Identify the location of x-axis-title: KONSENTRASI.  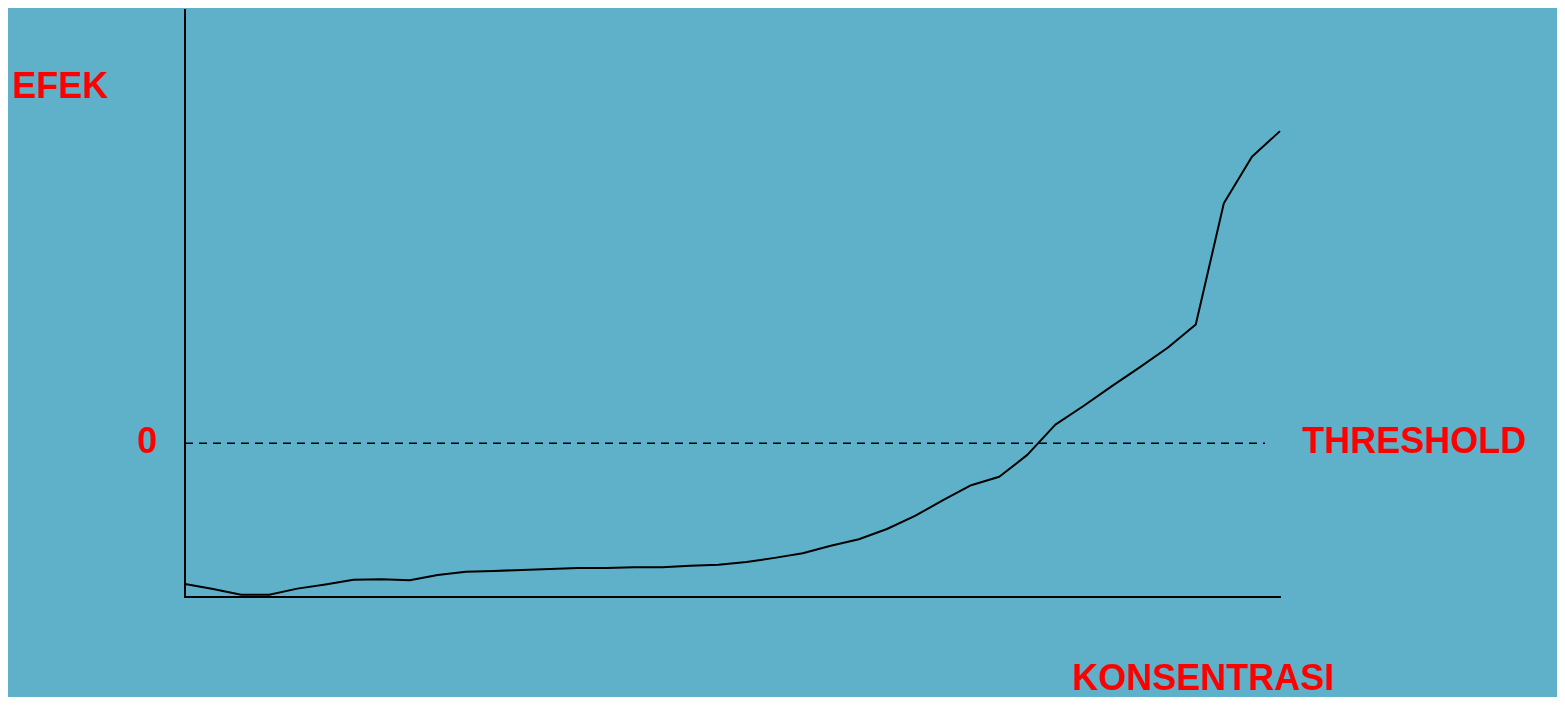
(1203, 677).